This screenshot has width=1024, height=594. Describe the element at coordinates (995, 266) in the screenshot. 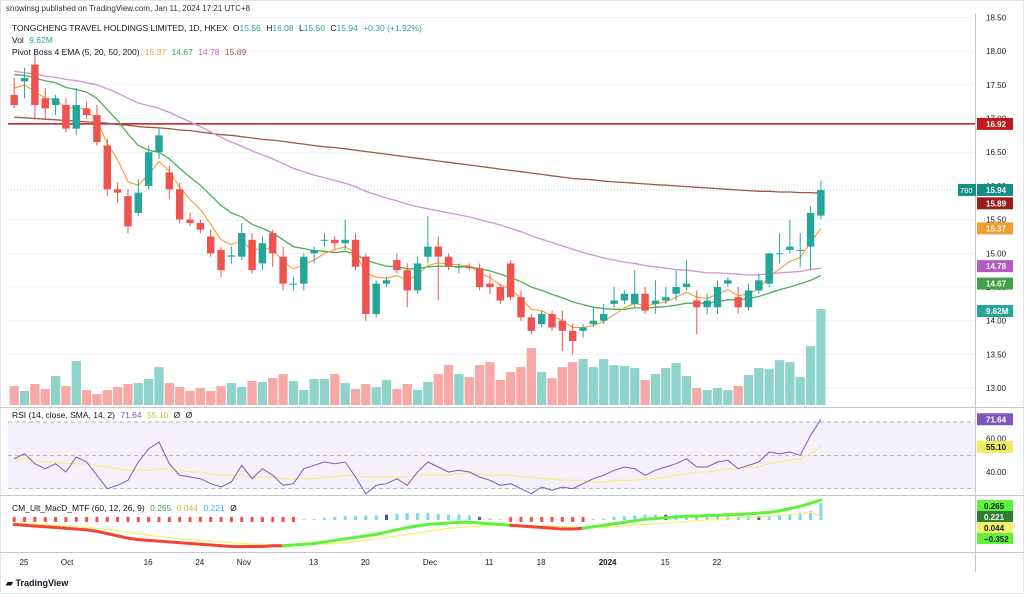

I see `ema50-price-tag-bg` at that location.